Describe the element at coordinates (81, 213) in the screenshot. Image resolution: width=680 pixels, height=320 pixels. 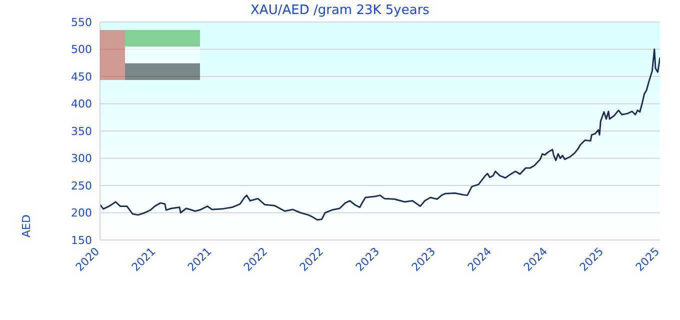
I see `y-tick-label: 200` at that location.